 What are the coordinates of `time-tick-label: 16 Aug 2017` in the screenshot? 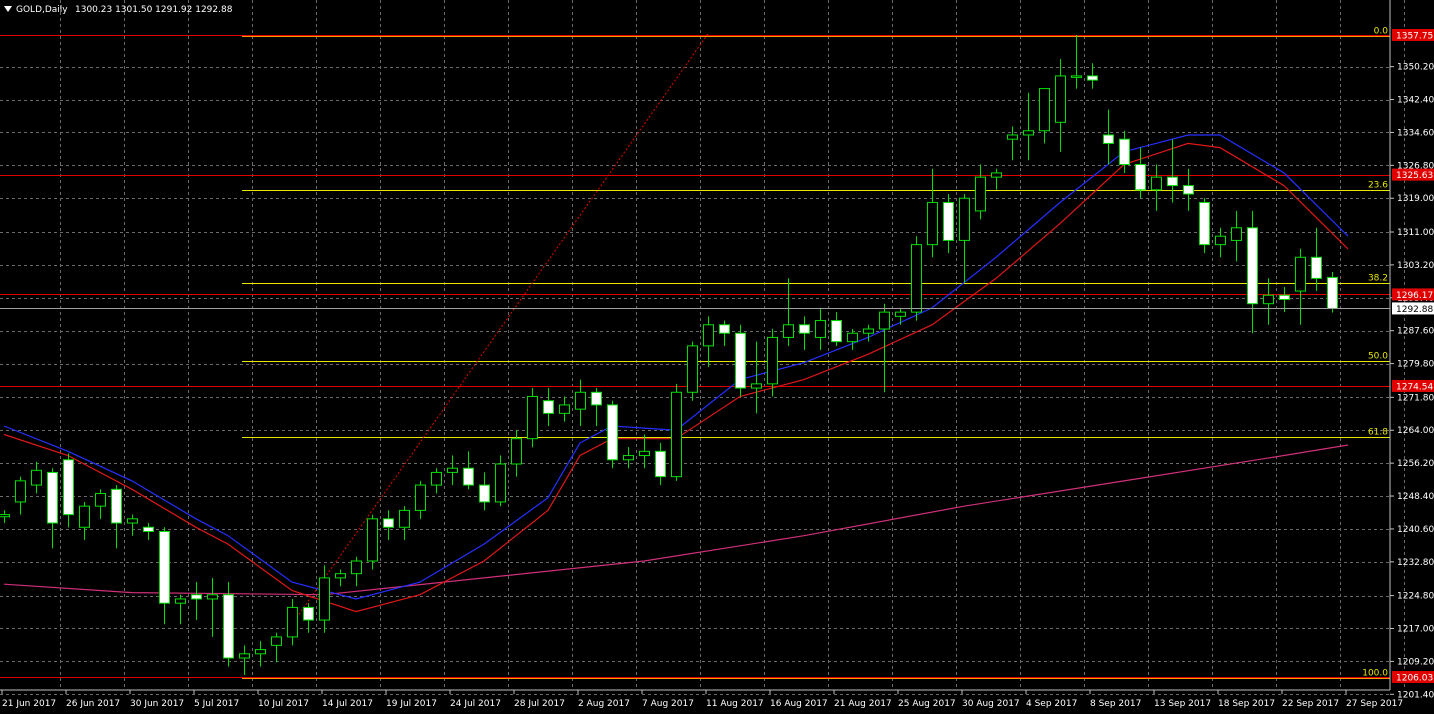 It's located at (799, 704).